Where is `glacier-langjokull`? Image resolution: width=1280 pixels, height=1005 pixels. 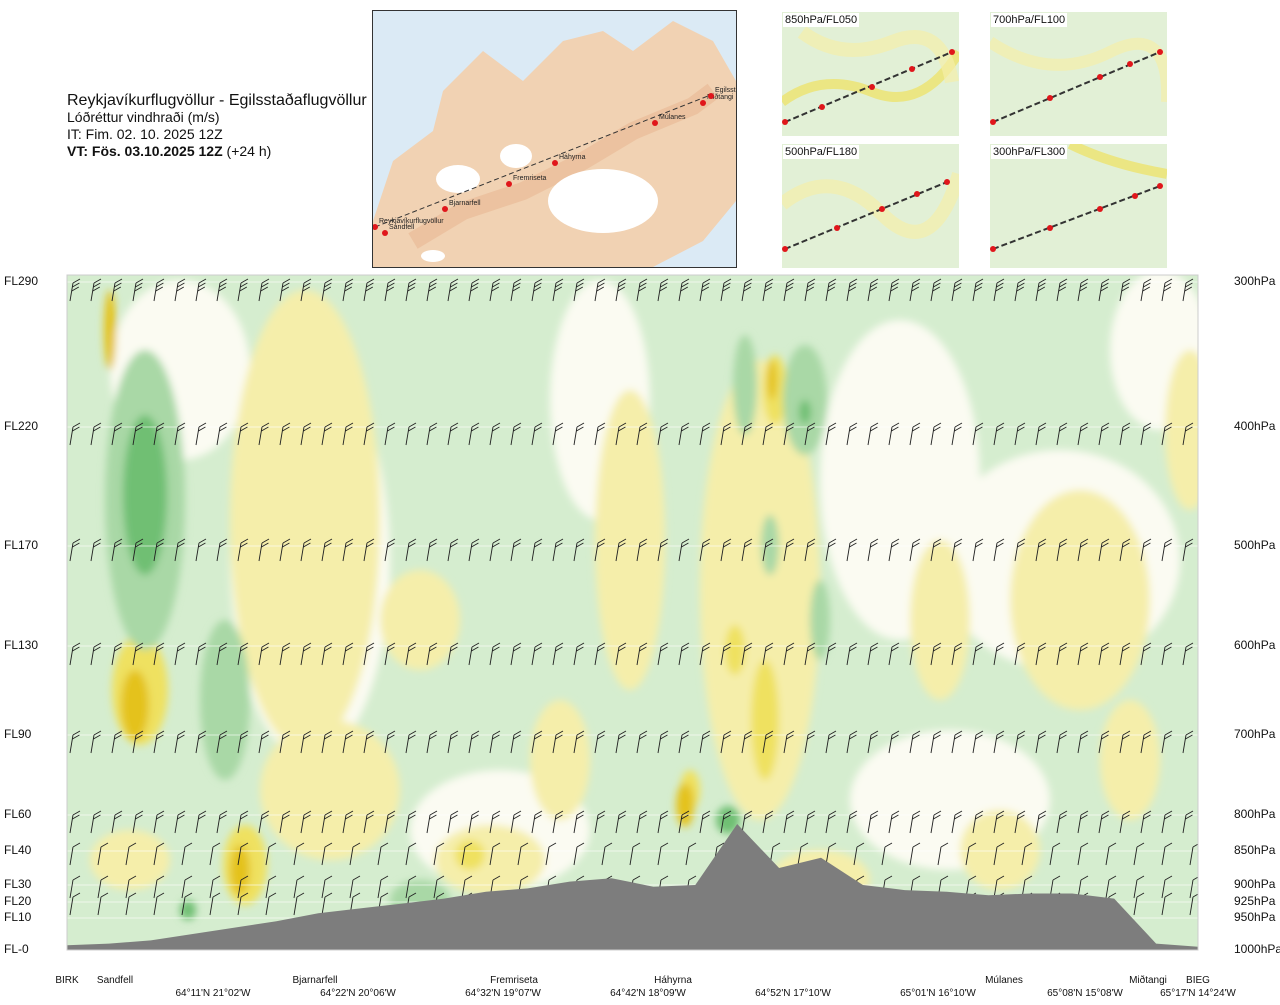
glacier-langjokull is located at coordinates (458, 179).